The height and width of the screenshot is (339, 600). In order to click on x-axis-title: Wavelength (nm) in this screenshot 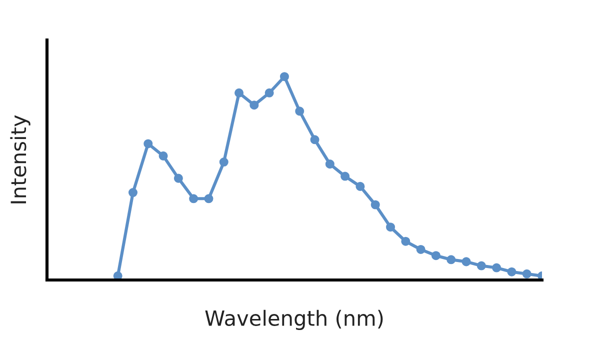, I will do `click(294, 320)`.